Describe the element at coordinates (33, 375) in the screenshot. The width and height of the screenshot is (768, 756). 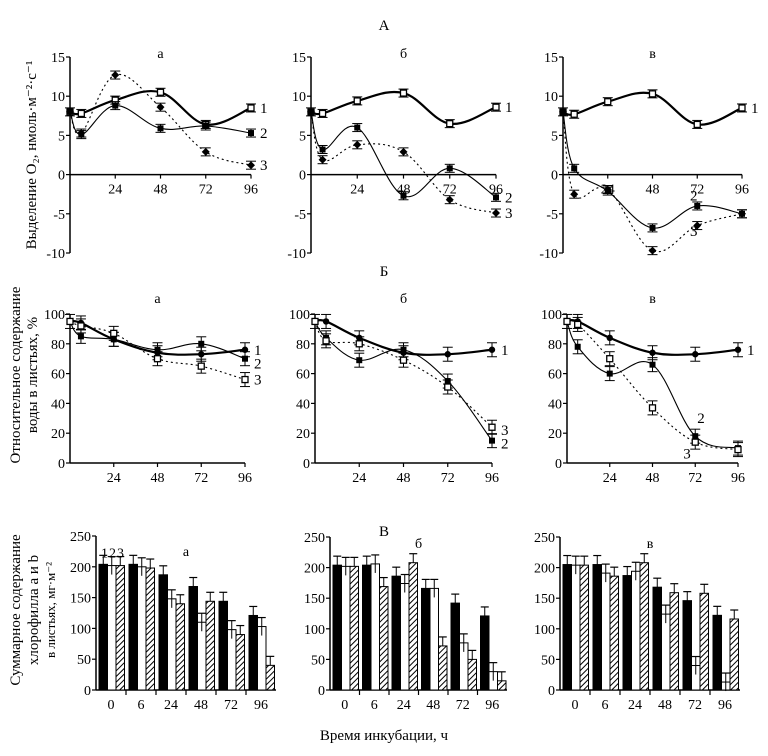
I see `ylabel-B-line-2: воды в листьях, %` at that location.